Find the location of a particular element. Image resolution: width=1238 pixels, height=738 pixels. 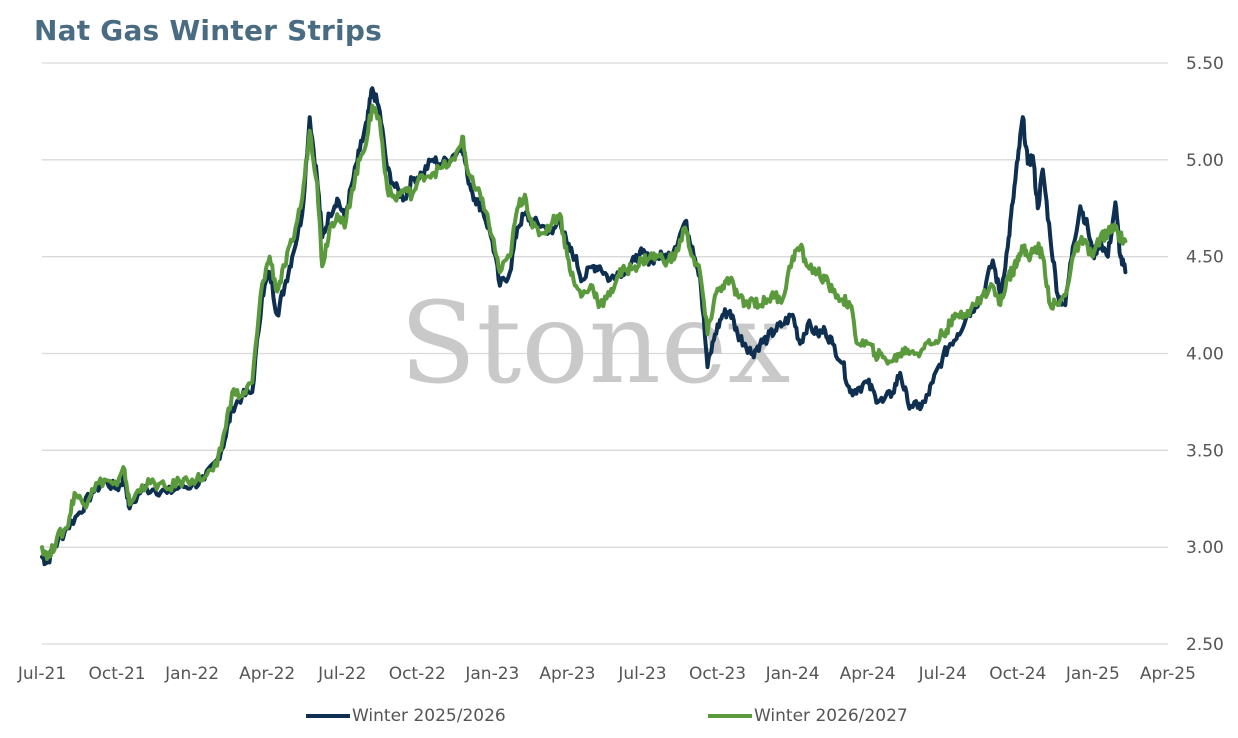

y-tick-label: 3.00 is located at coordinates (1205, 548).